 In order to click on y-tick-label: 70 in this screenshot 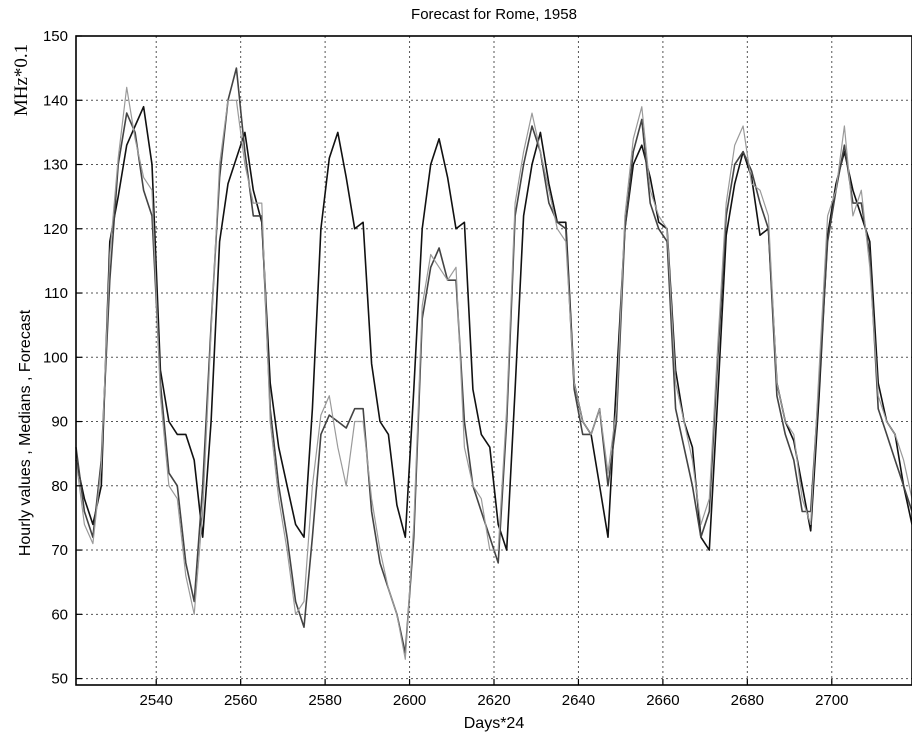, I will do `click(59, 550)`.